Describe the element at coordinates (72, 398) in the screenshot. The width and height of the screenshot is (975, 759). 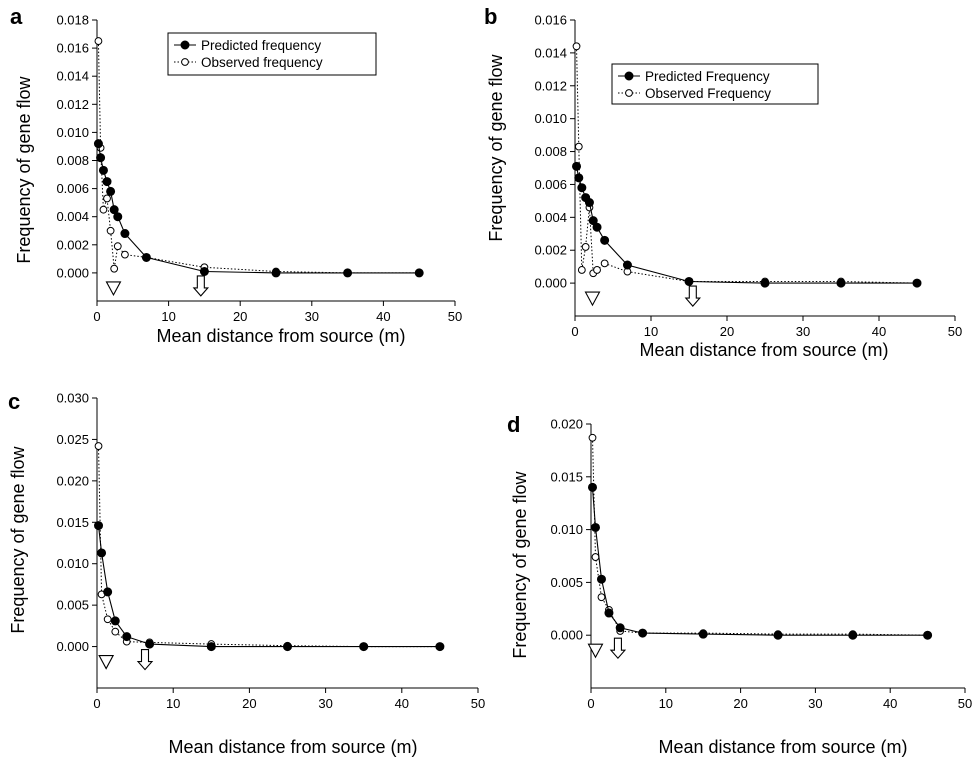
I see `panel-c-y-tick-label: 0.030` at that location.